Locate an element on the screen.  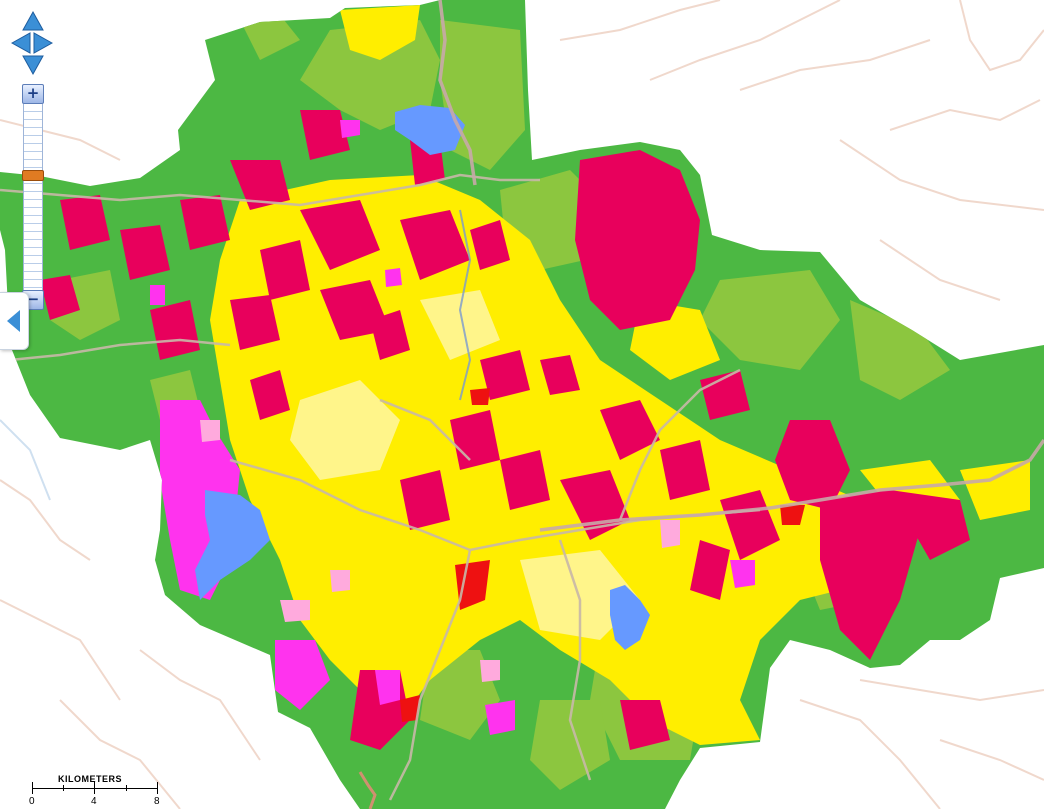
river is located at coordinates (367, 790).